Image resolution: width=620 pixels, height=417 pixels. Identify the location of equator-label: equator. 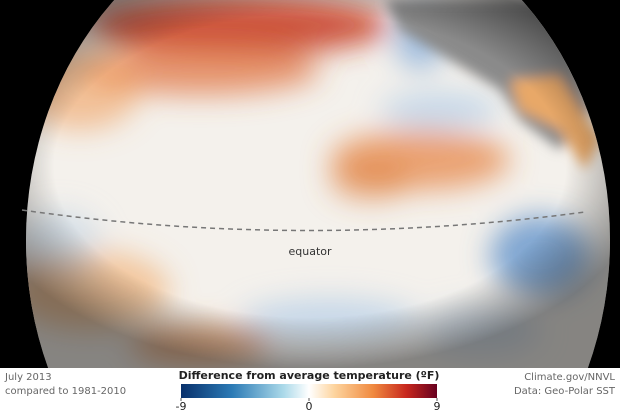
(310, 251).